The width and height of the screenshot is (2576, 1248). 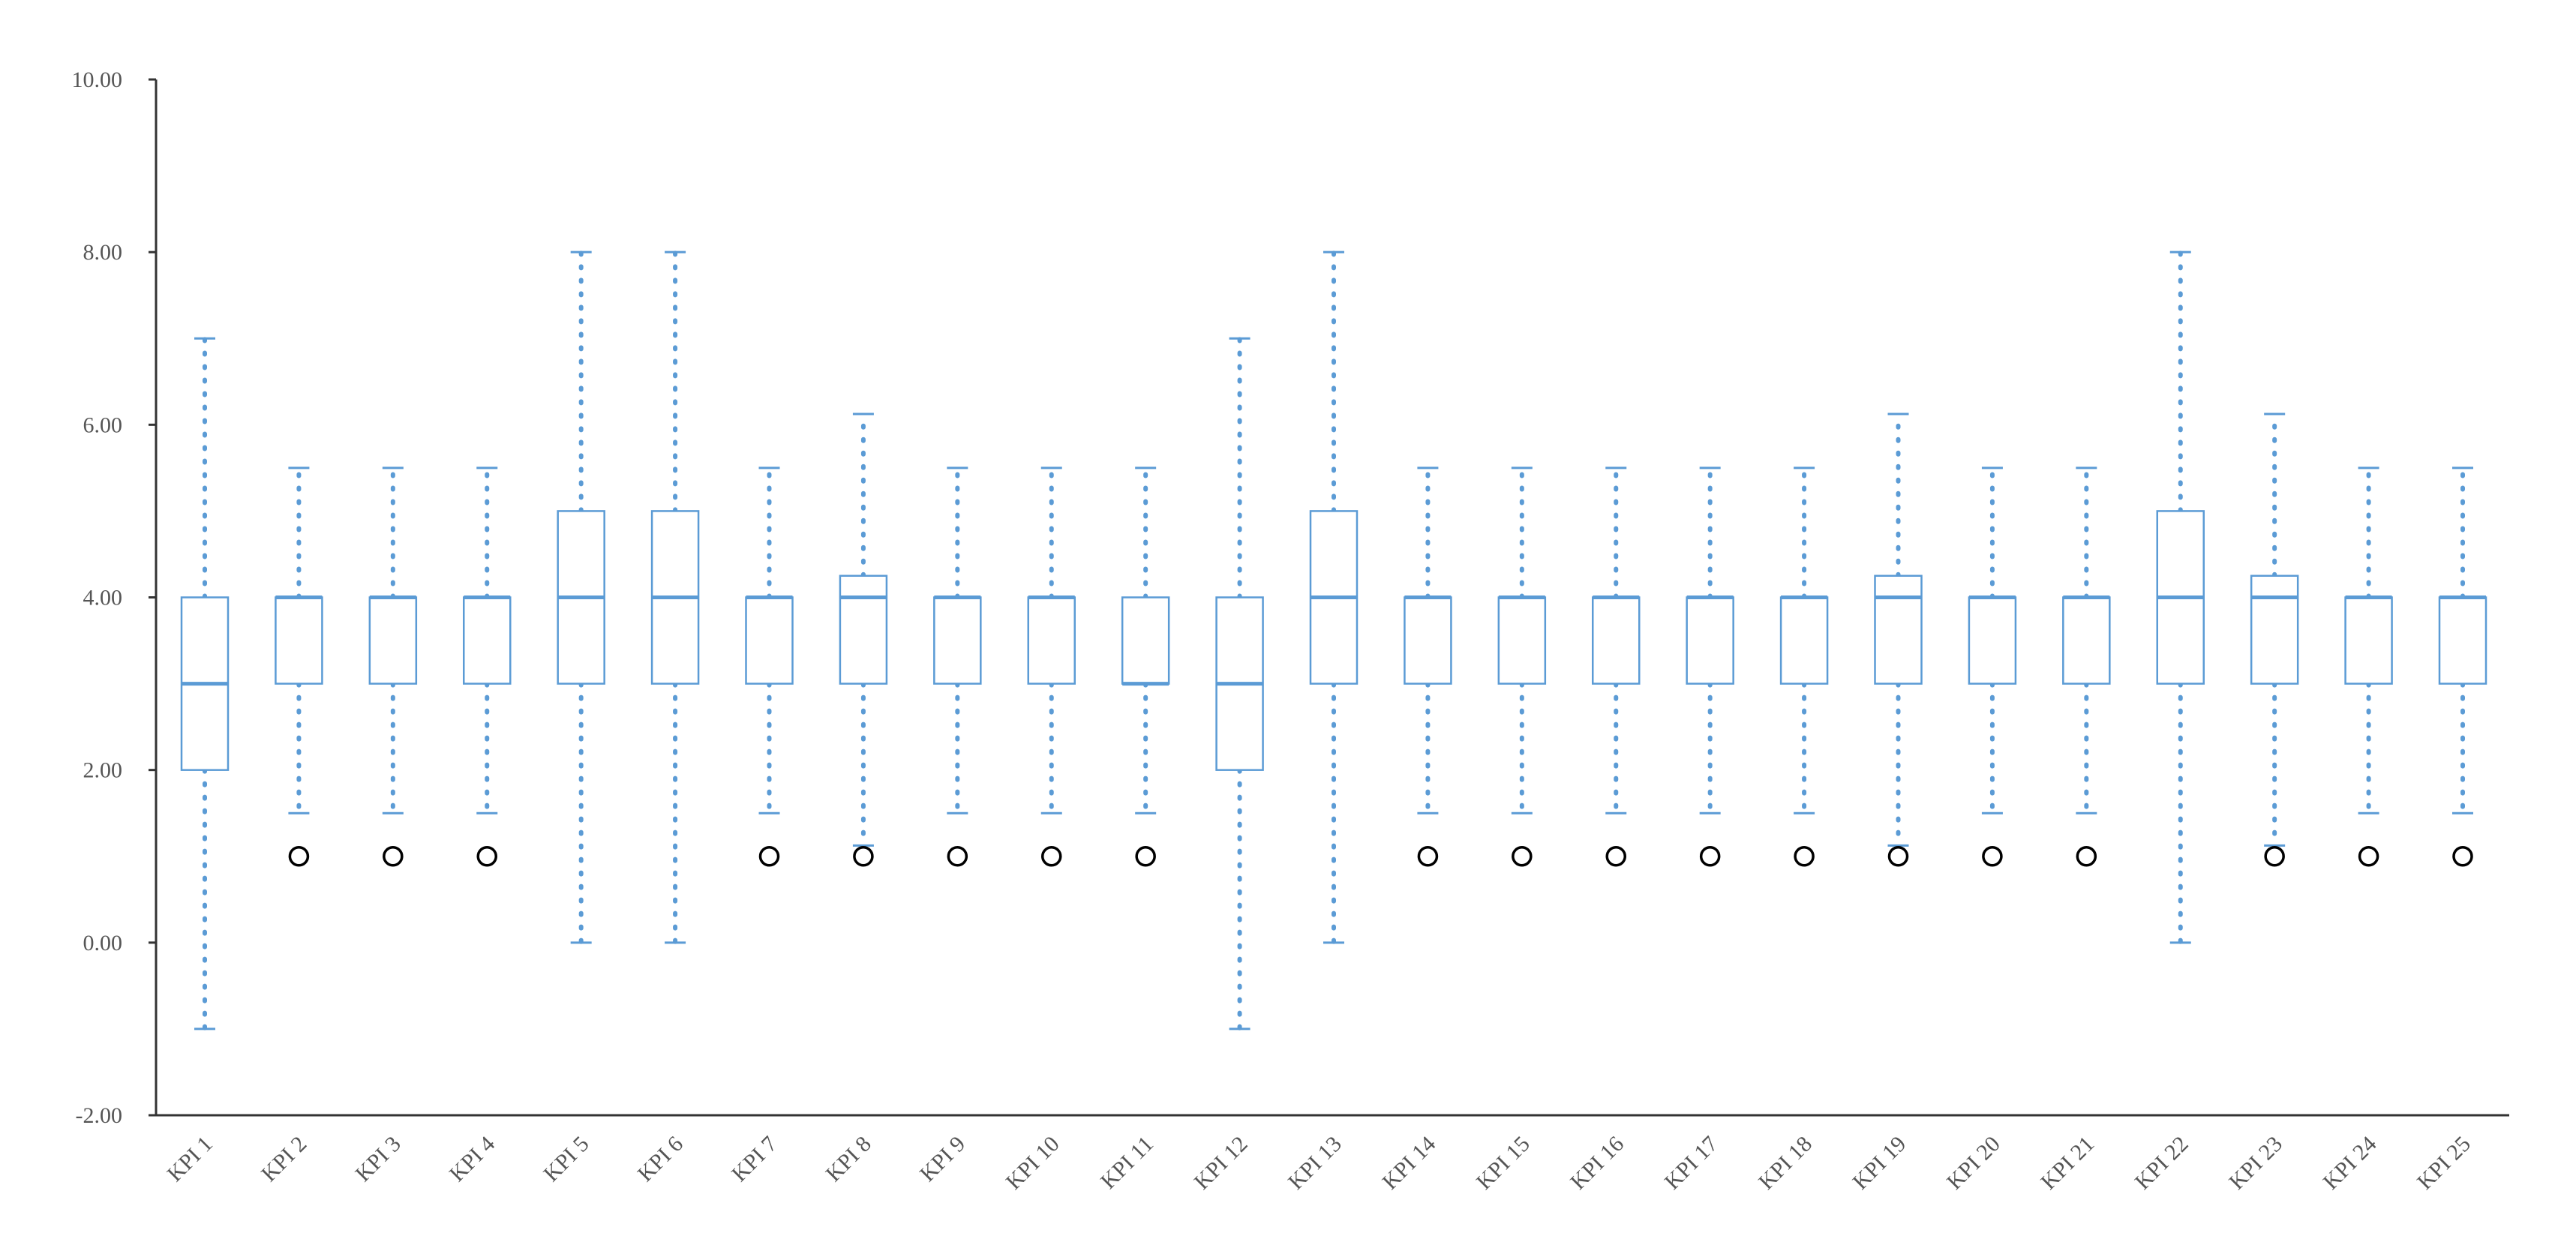 What do you see at coordinates (2161, 1163) in the screenshot?
I see `x-tick-label: KPI 22` at bounding box center [2161, 1163].